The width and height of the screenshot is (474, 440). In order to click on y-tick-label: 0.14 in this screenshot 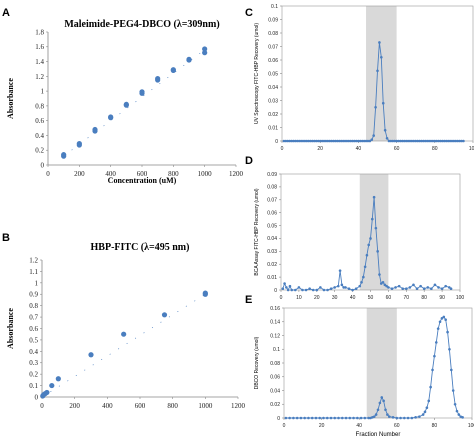, I will do `click(275, 323)`.